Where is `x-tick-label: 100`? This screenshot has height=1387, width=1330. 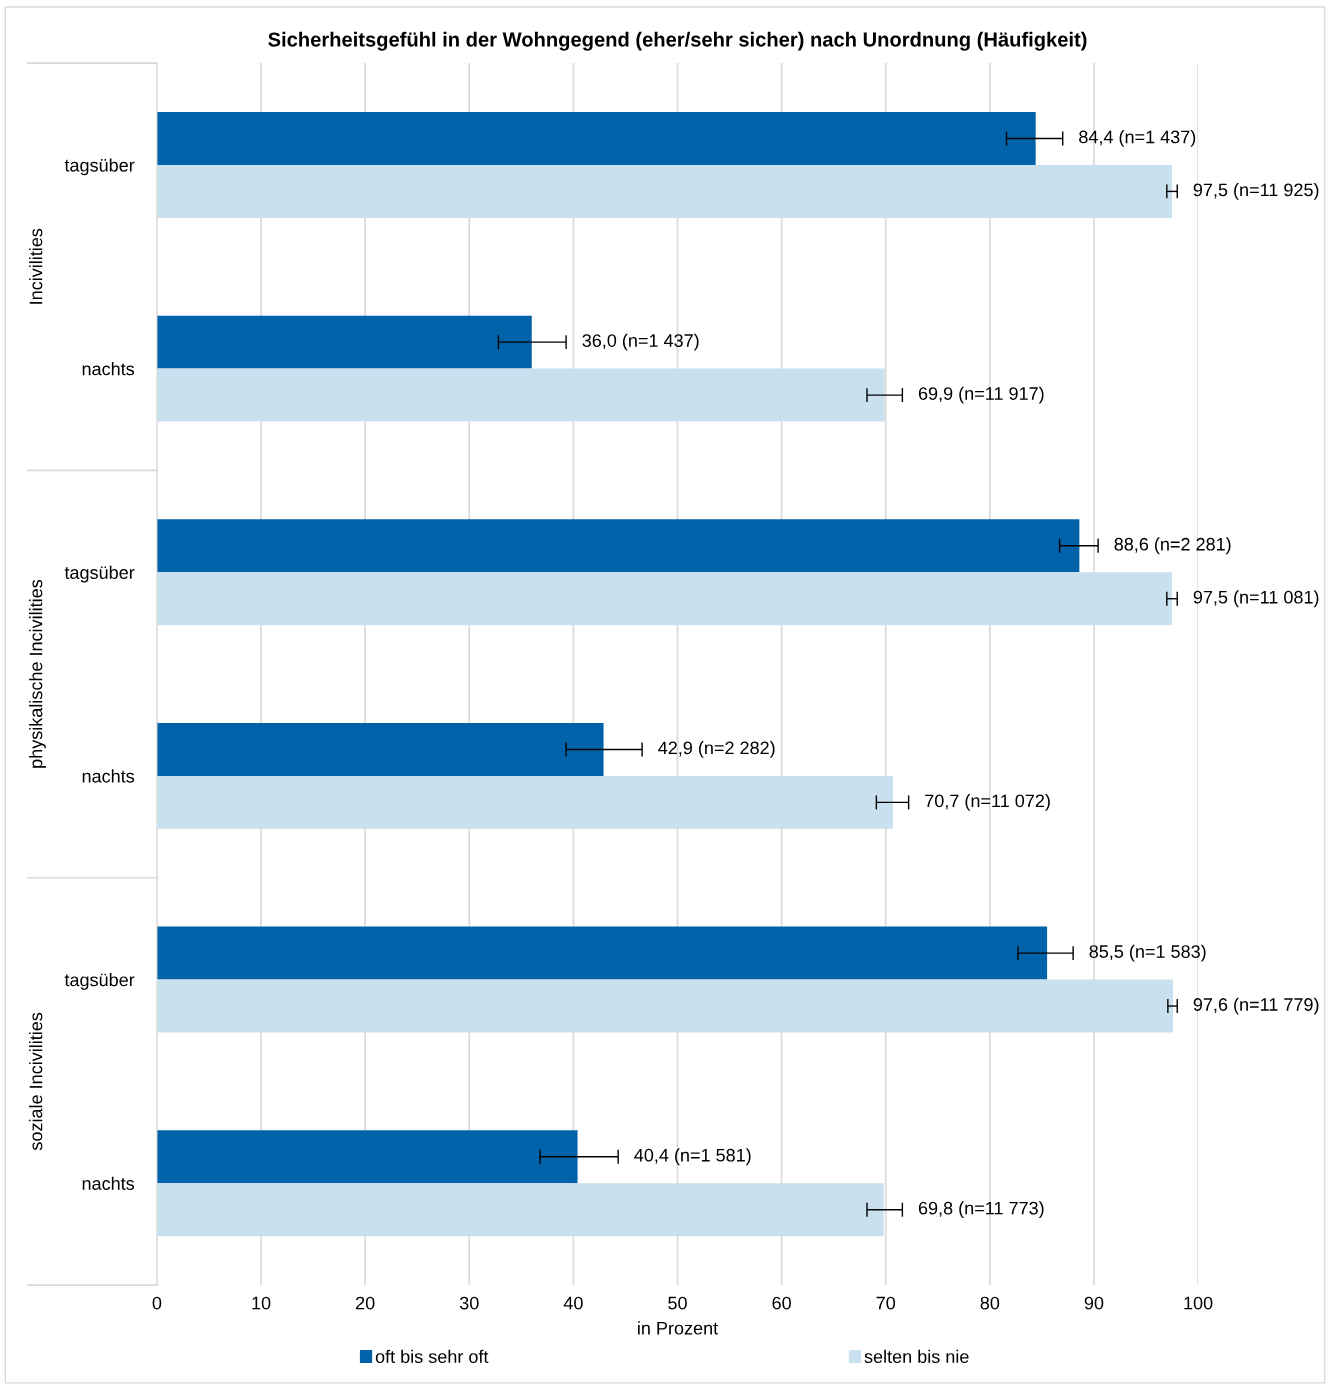
x-tick-label: 100 is located at coordinates (1198, 1303).